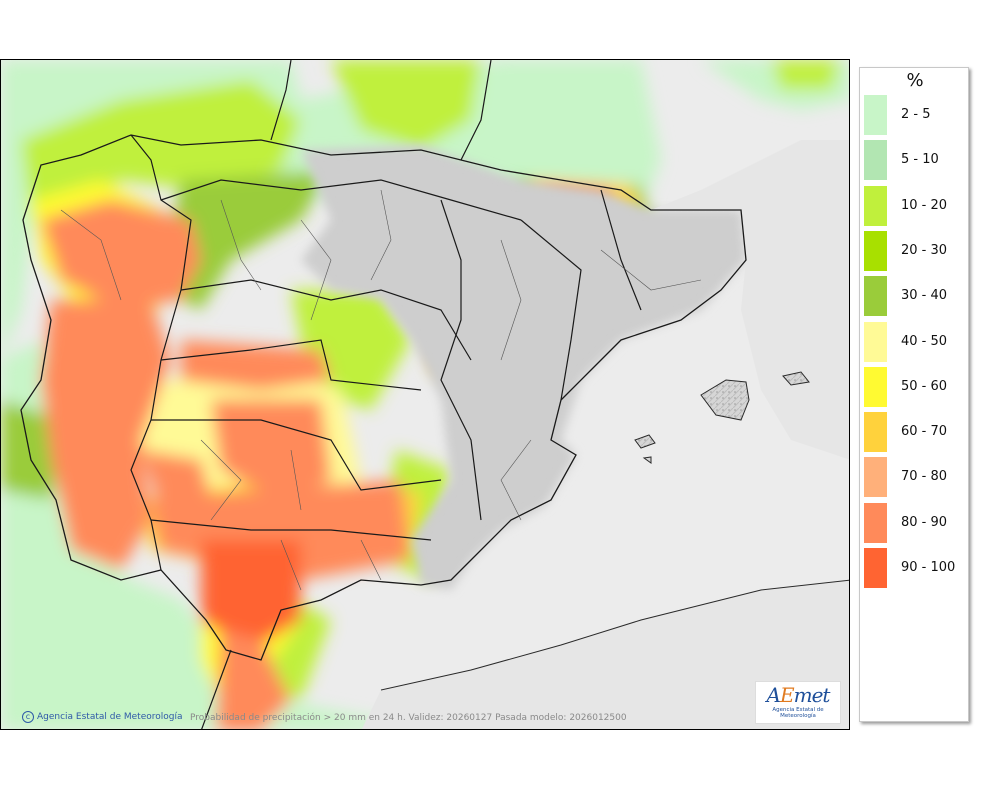  What do you see at coordinates (915, 80) in the screenshot?
I see `legend-title: %` at bounding box center [915, 80].